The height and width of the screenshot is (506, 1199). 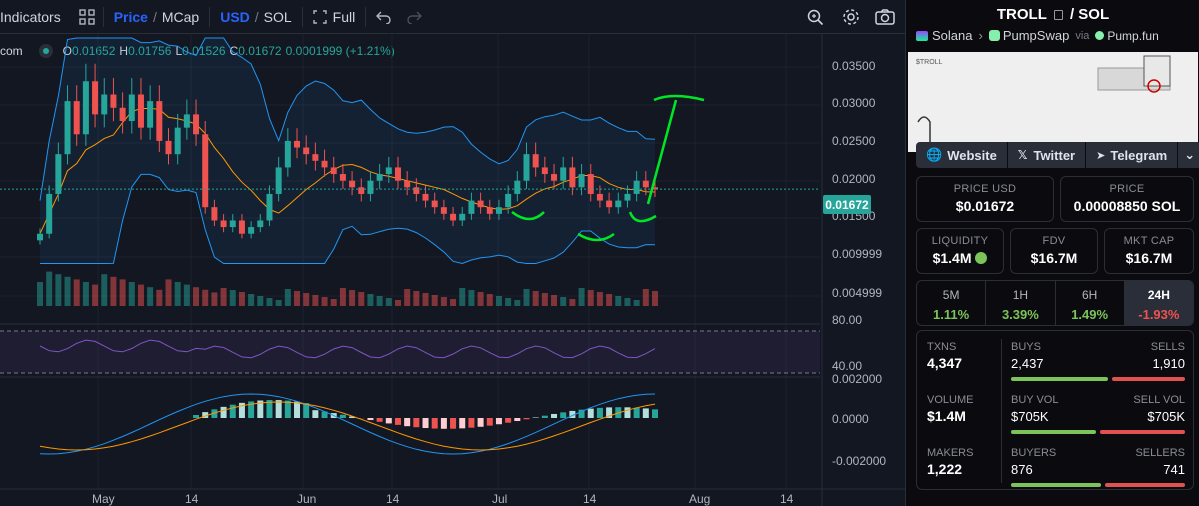 What do you see at coordinates (1159, 314) in the screenshot?
I see `tab-24h-value: -1.93%` at bounding box center [1159, 314].